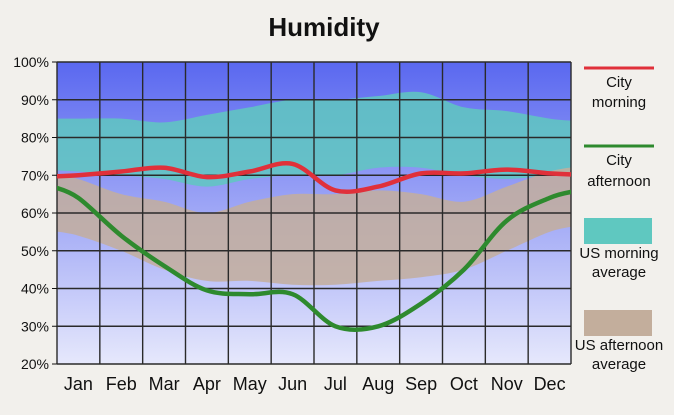 The width and height of the screenshot is (674, 415). I want to click on y-tick-label: 80%, so click(35, 138).